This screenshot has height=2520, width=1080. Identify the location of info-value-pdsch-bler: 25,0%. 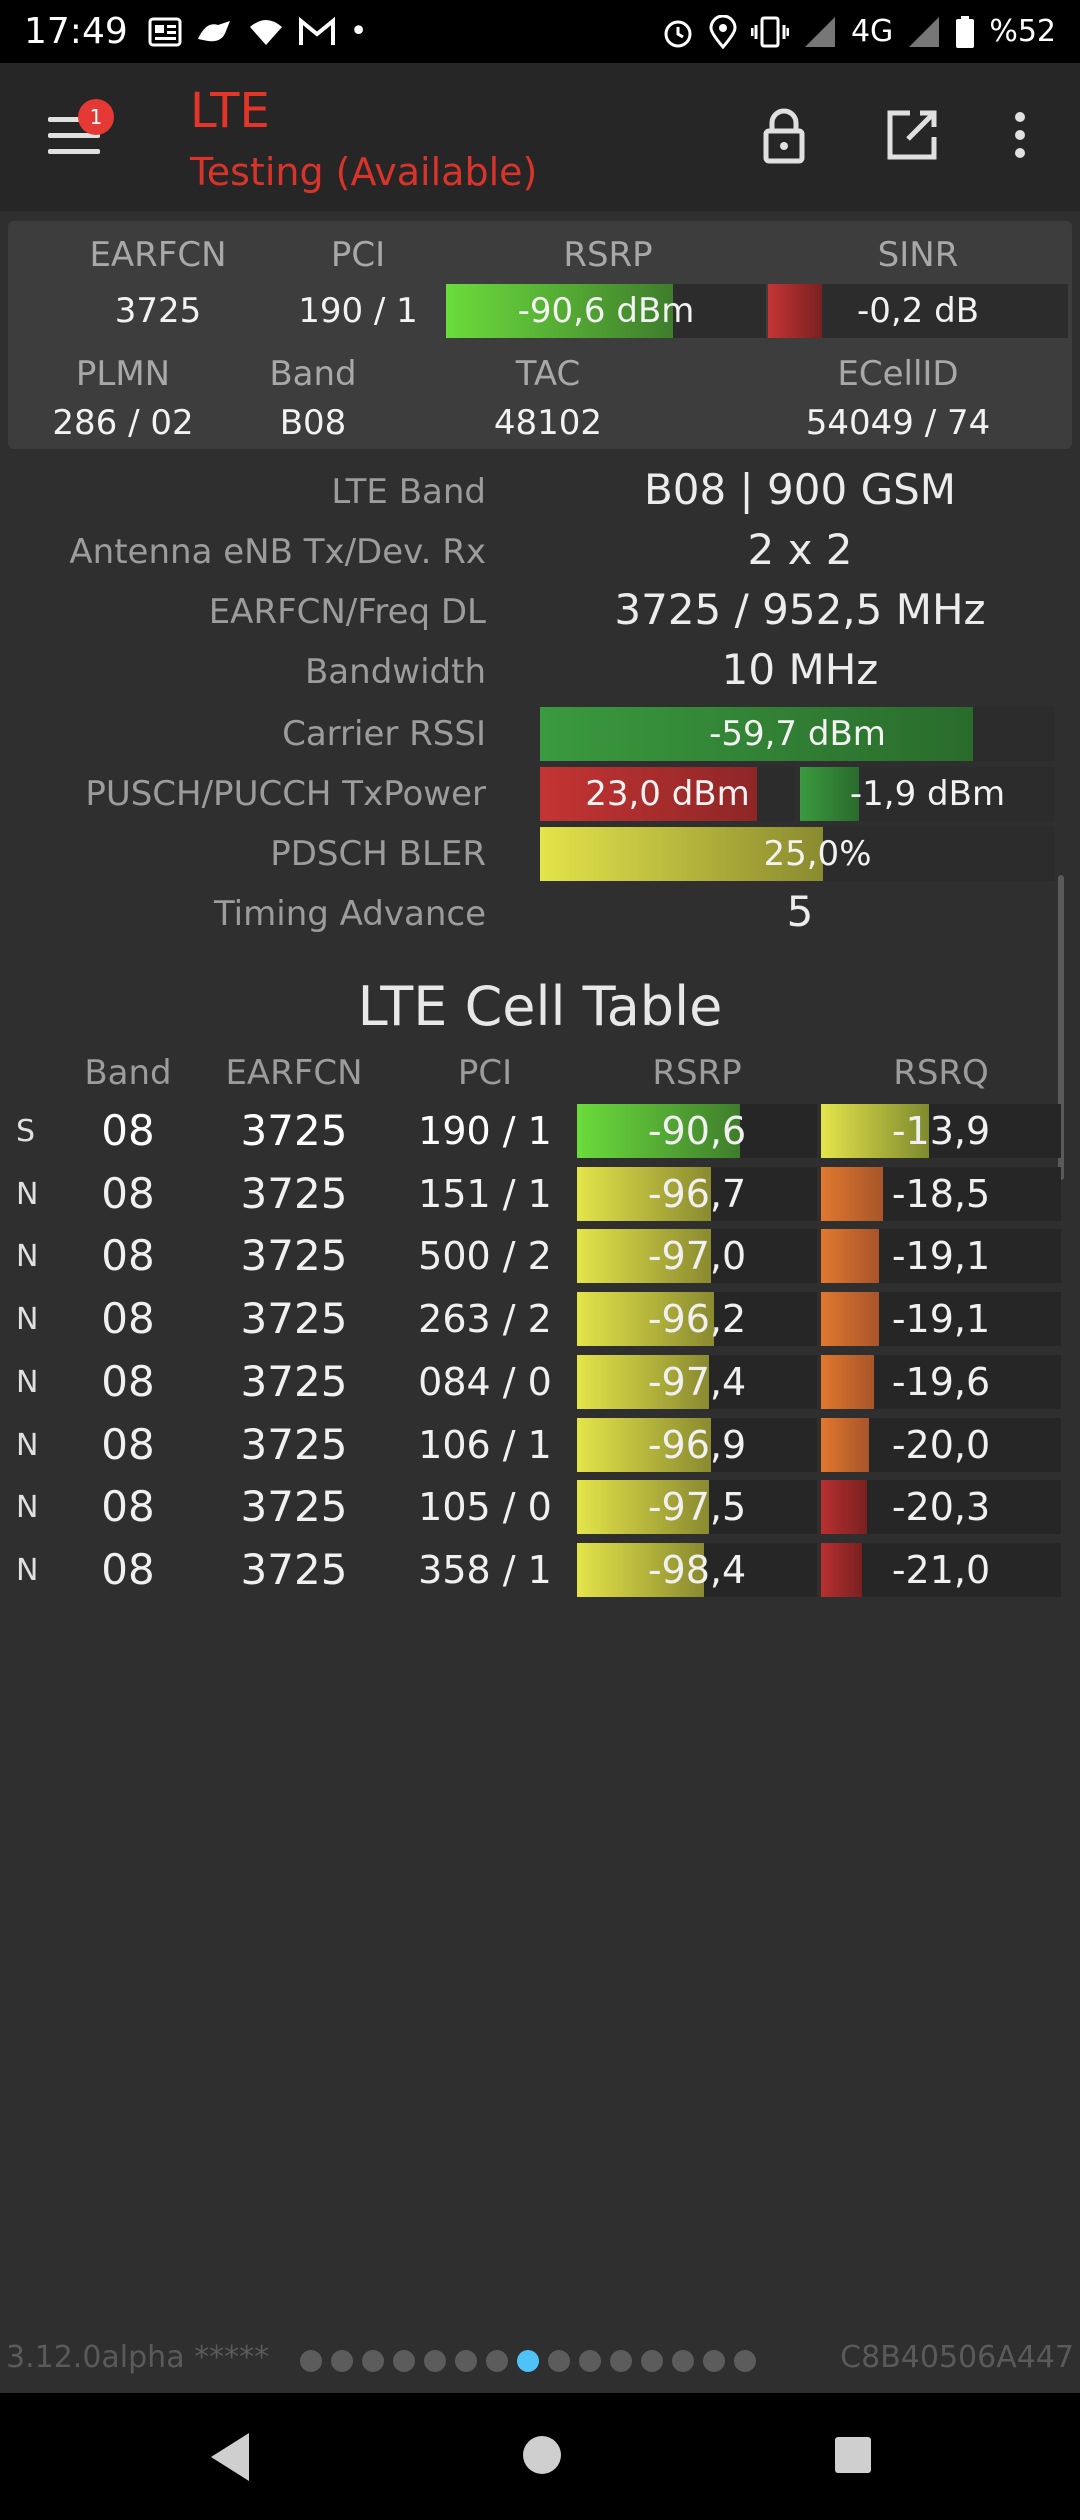
(797, 854).